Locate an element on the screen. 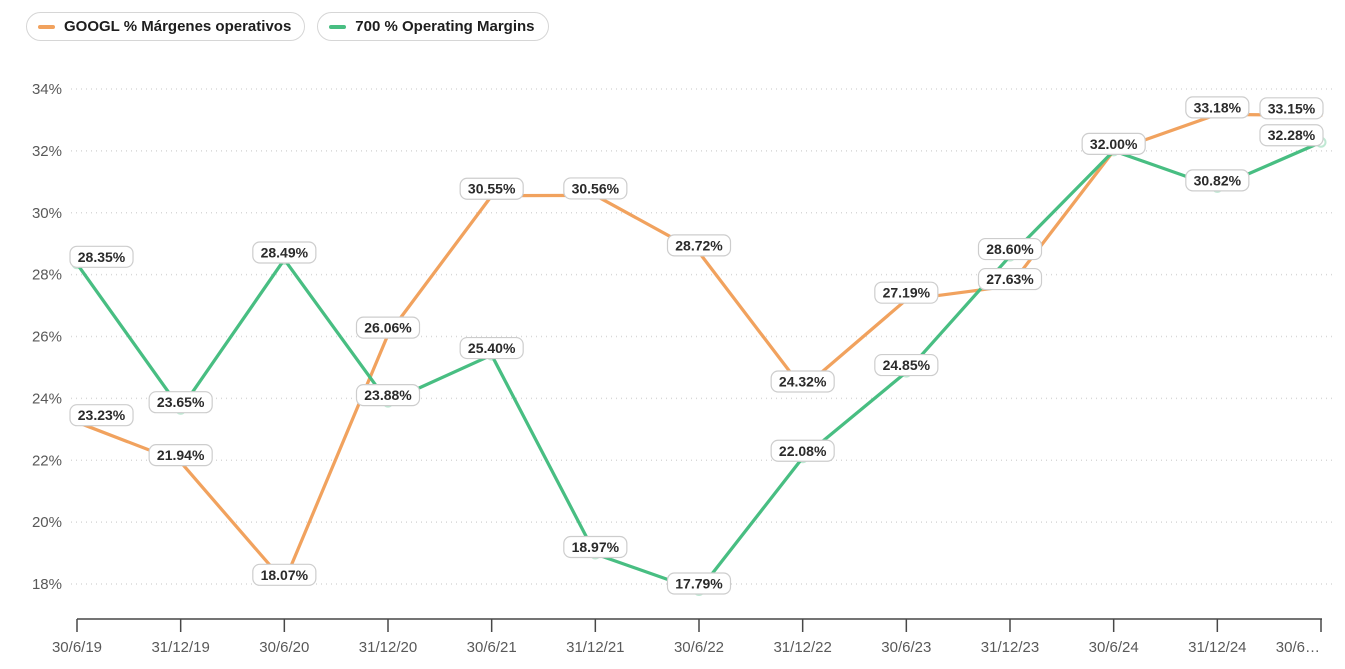  x-tick-label: 31/12/19 is located at coordinates (180, 647).